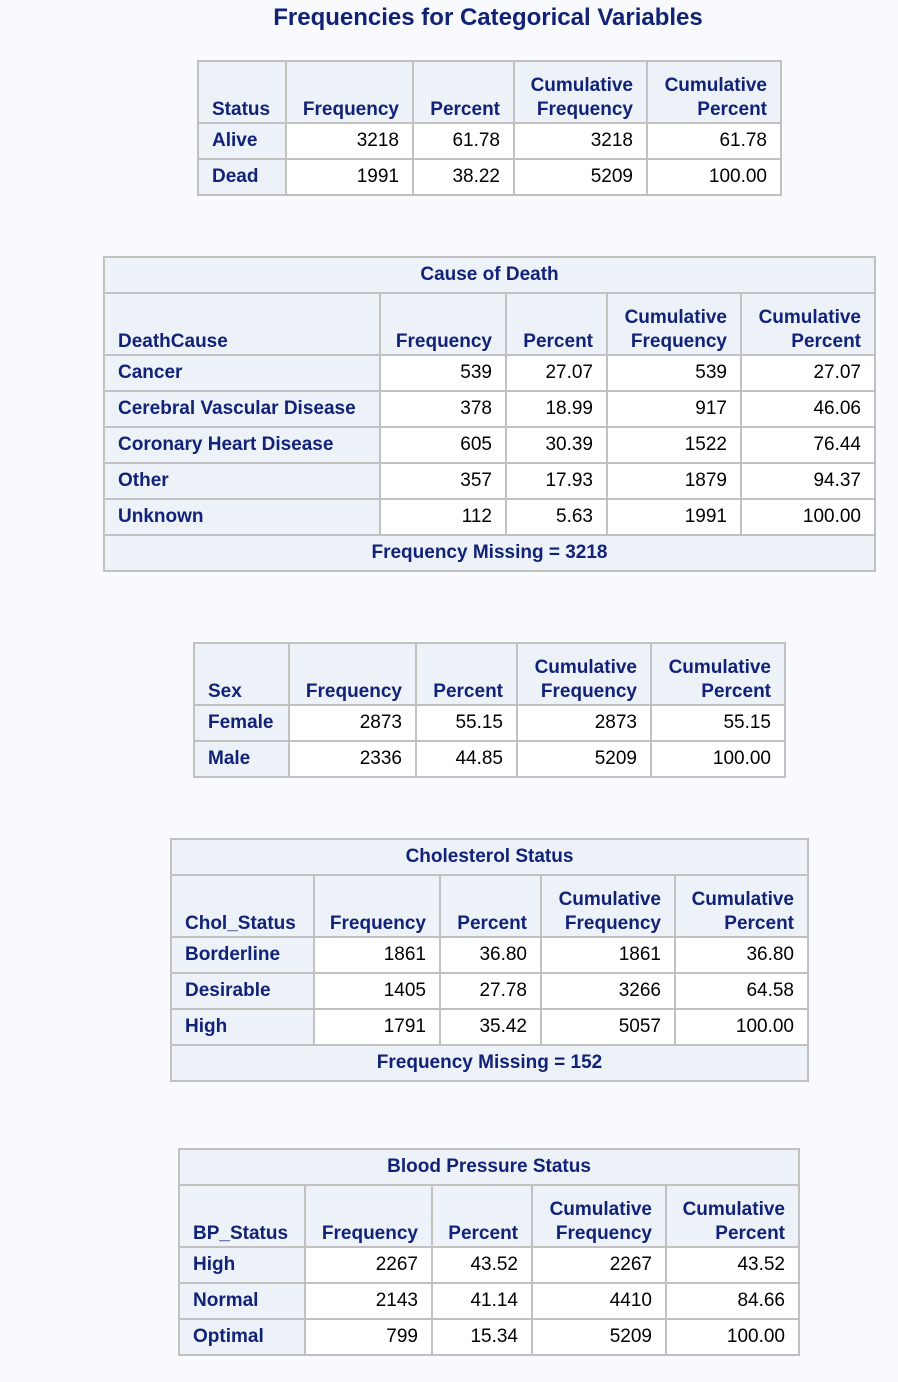 Image resolution: width=898 pixels, height=1382 pixels. Describe the element at coordinates (808, 409) in the screenshot. I see `cell-cumpct: 46.06` at that location.